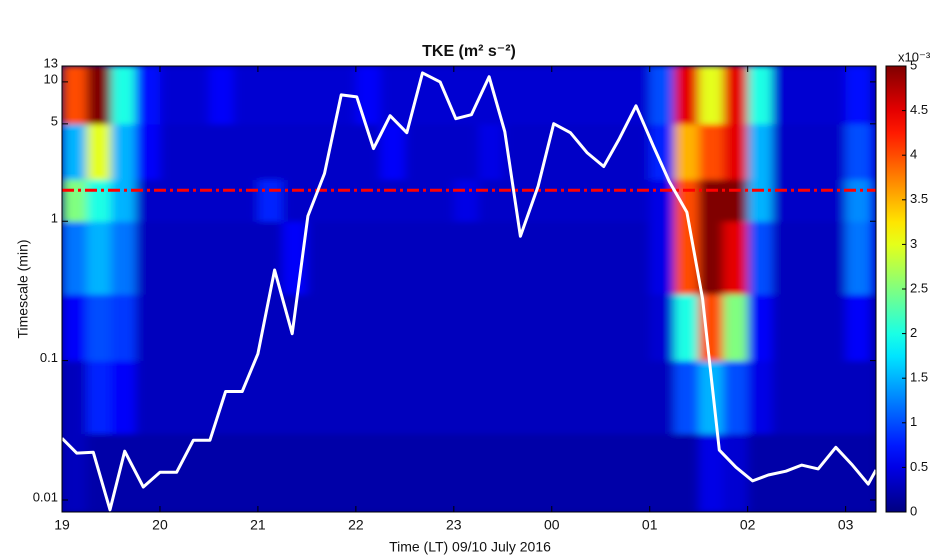 This screenshot has height=558, width=949. I want to click on y-tick-label: 0.01, so click(45, 496).